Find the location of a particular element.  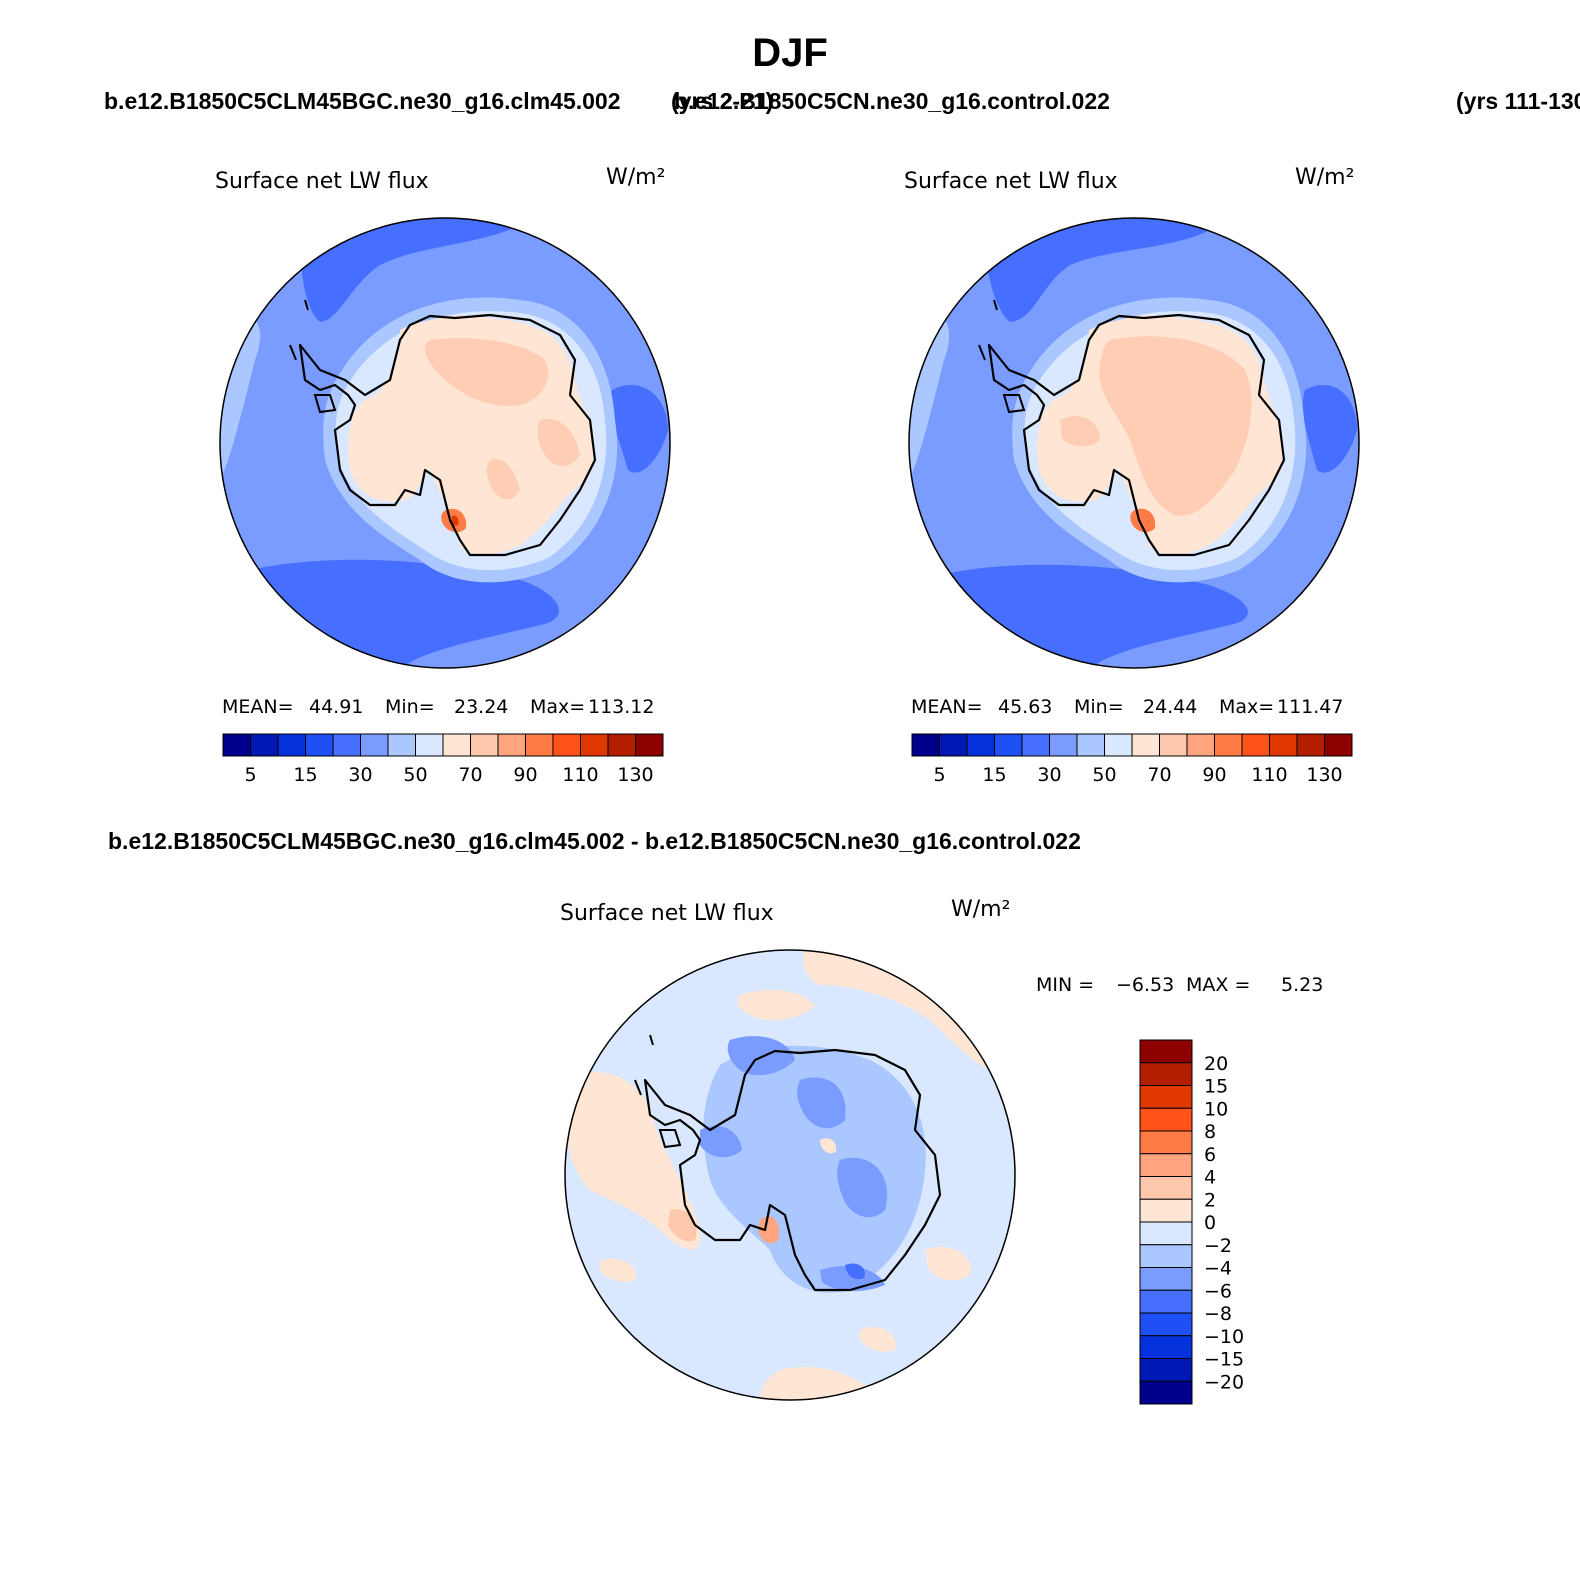

colorbar-tick-label: 30 is located at coordinates (360, 775).